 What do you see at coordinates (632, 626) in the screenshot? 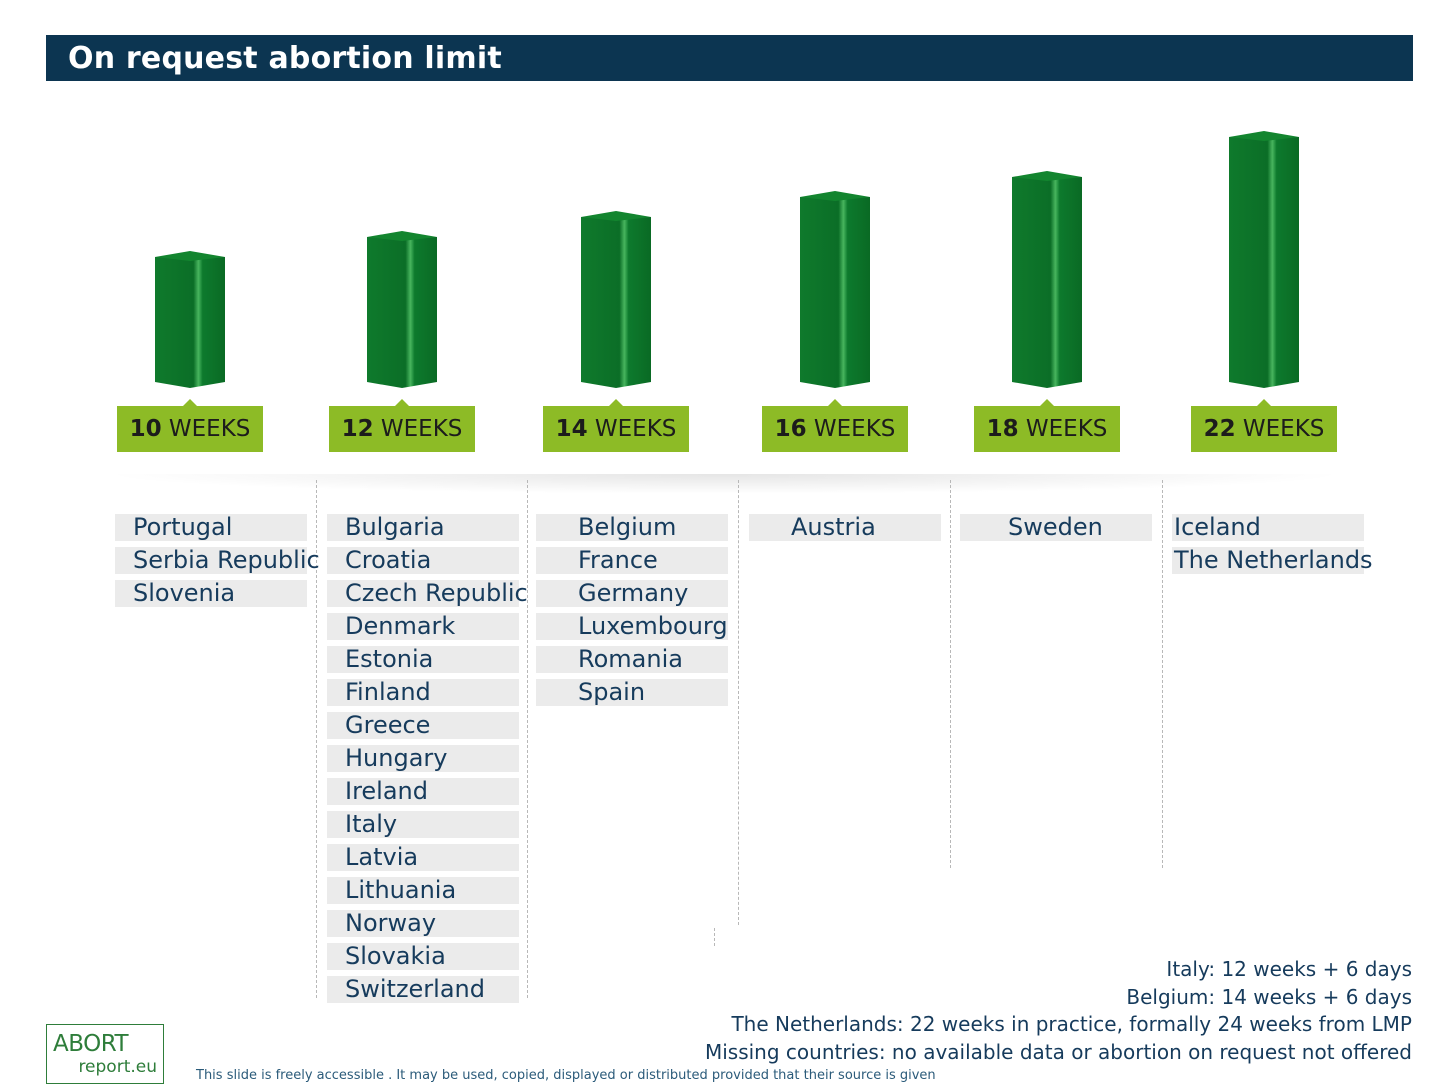
I see `country-item: Luxembourg` at bounding box center [632, 626].